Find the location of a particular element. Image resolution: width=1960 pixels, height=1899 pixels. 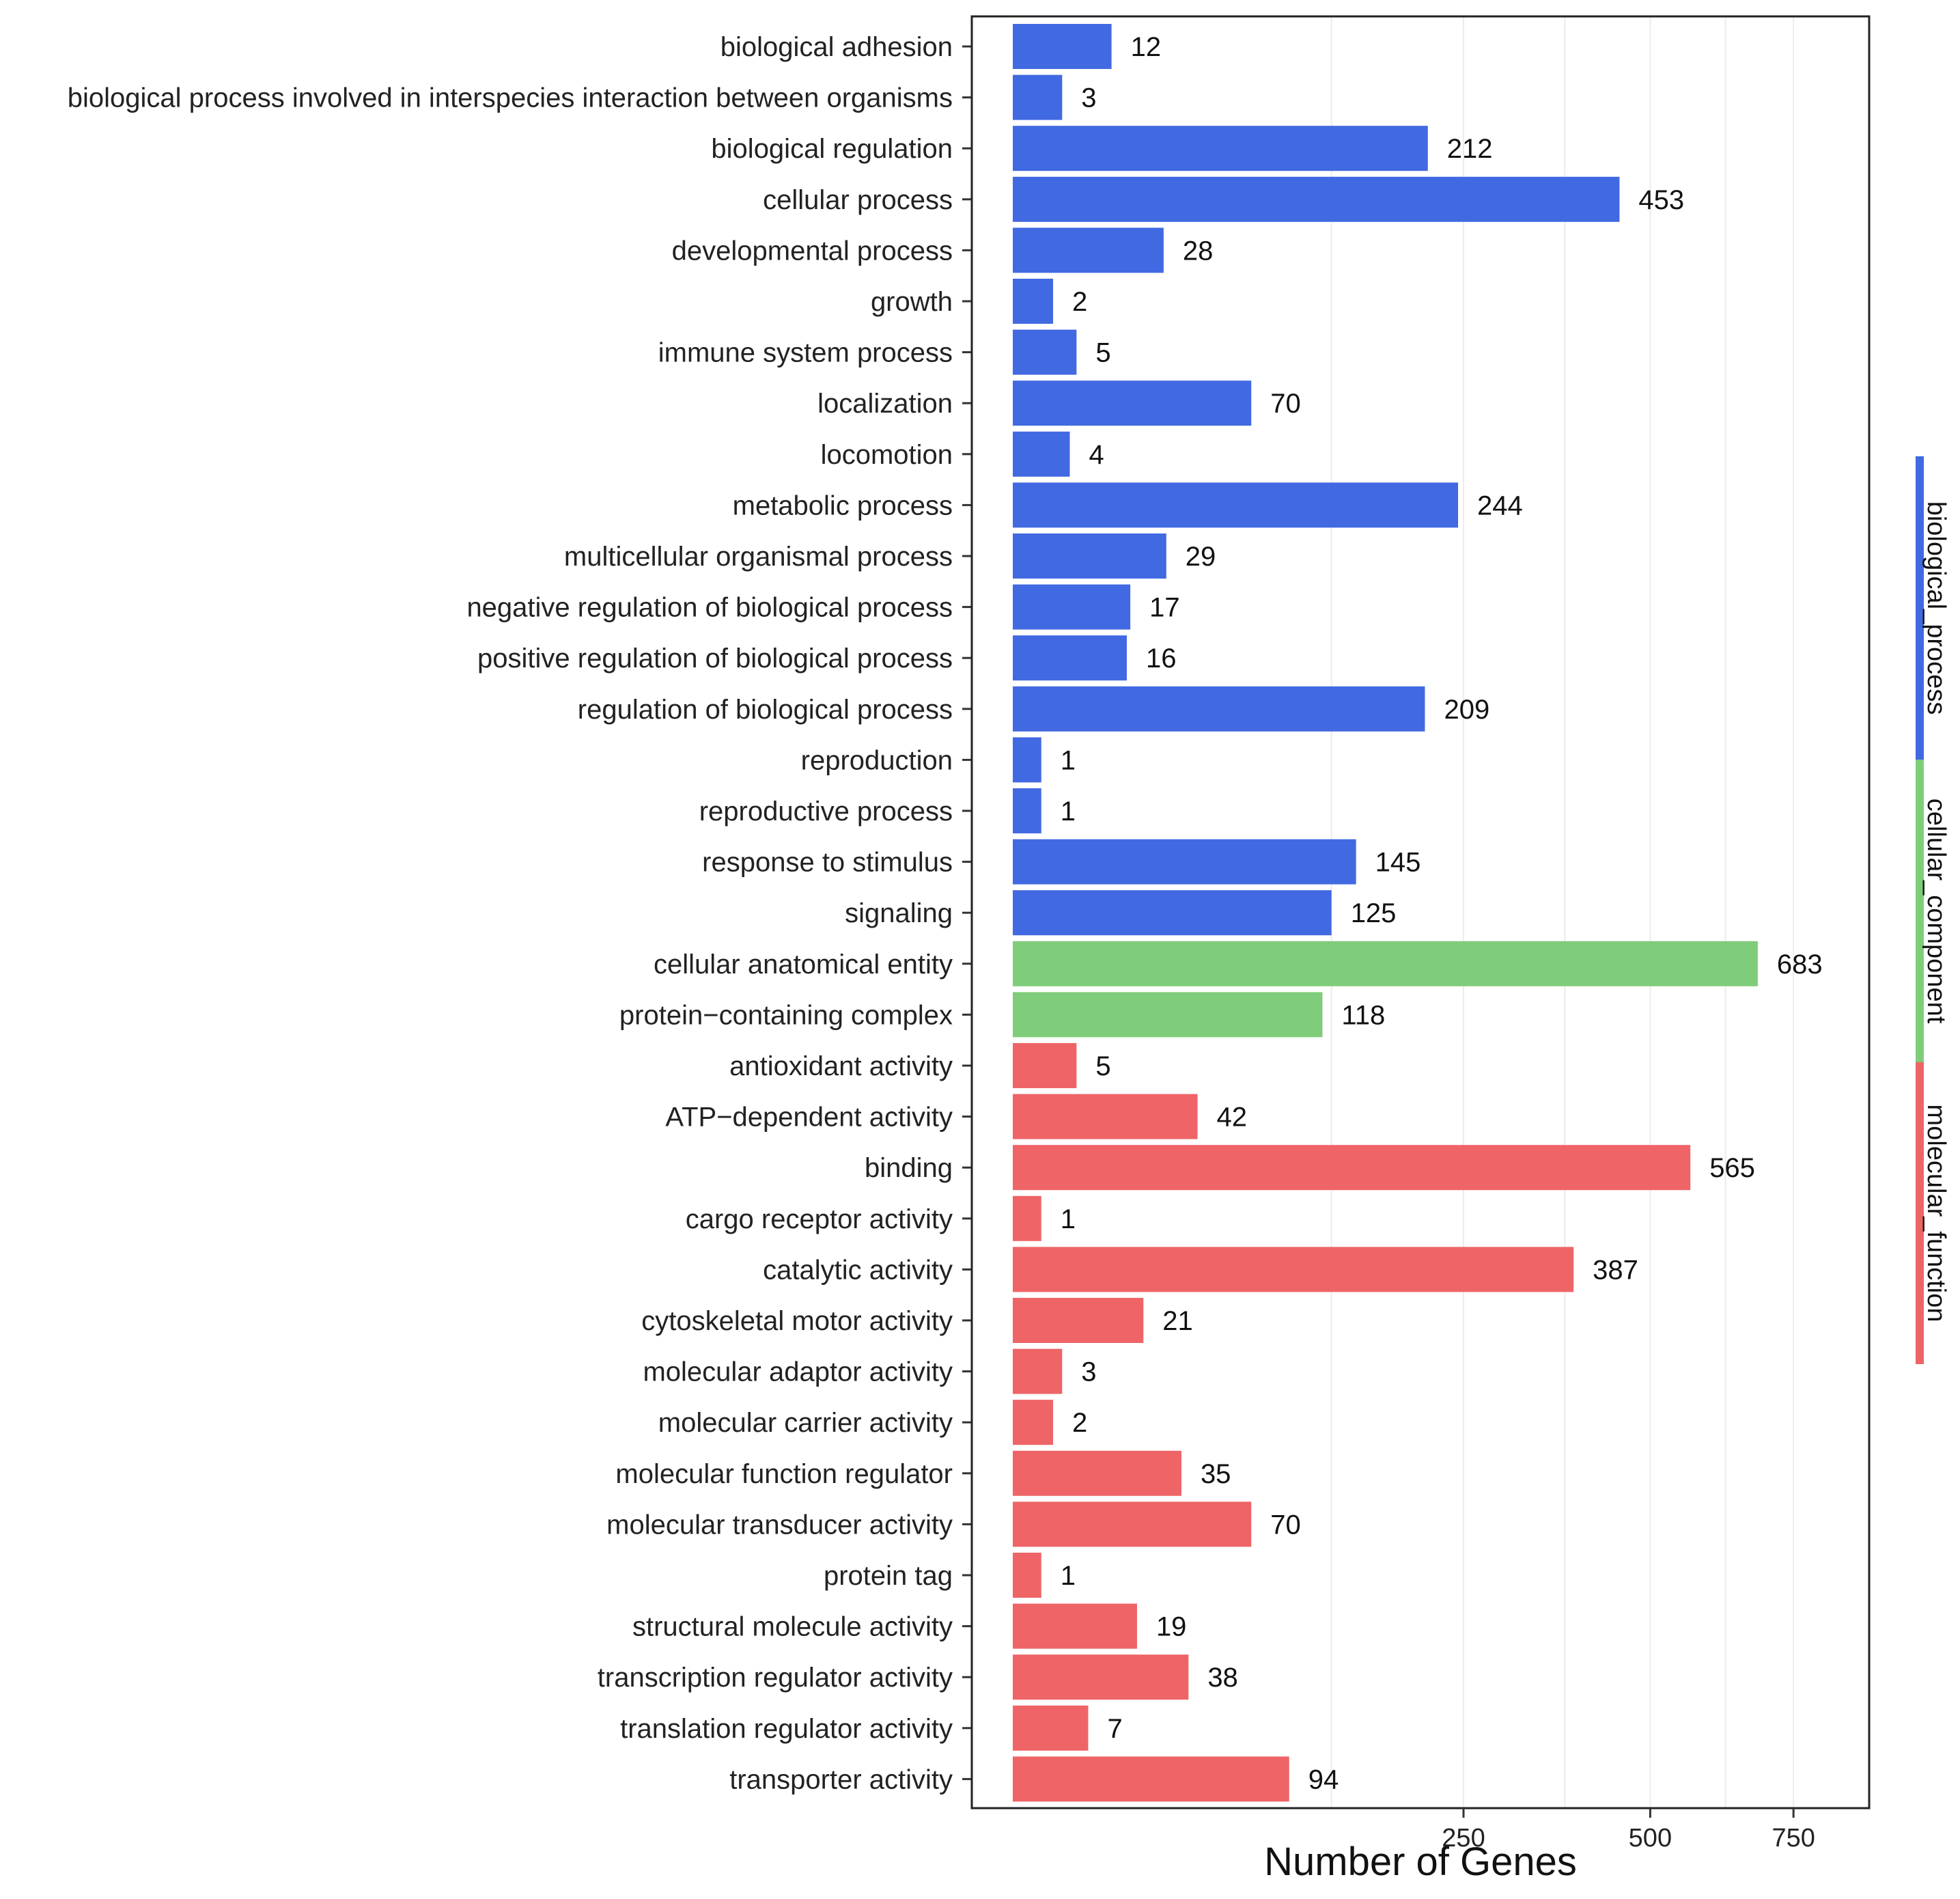

x-tick-label: 500 is located at coordinates (1650, 1838).